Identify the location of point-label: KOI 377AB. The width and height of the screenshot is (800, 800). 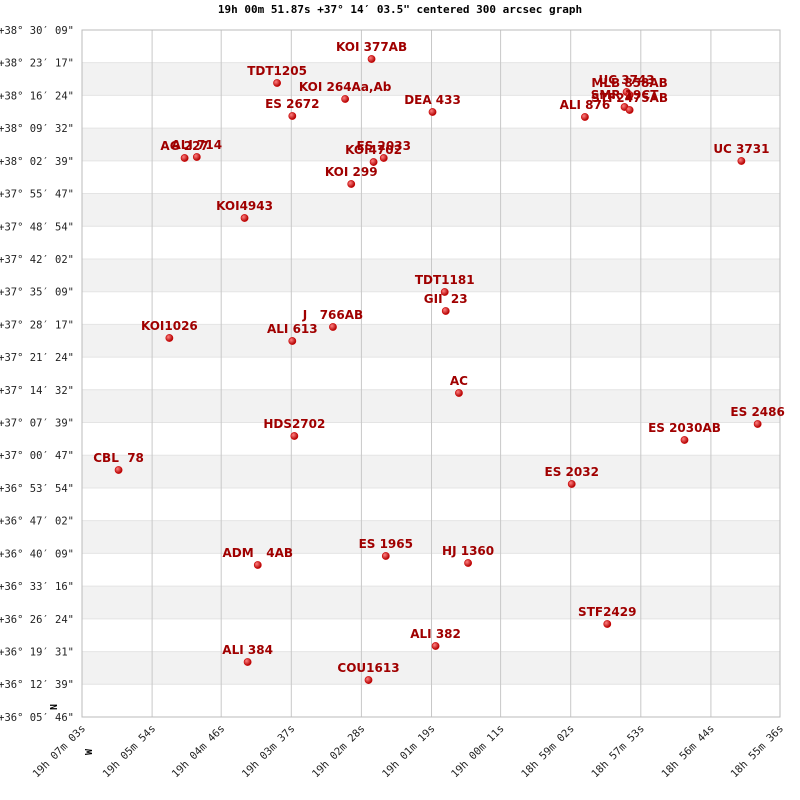
(371, 47).